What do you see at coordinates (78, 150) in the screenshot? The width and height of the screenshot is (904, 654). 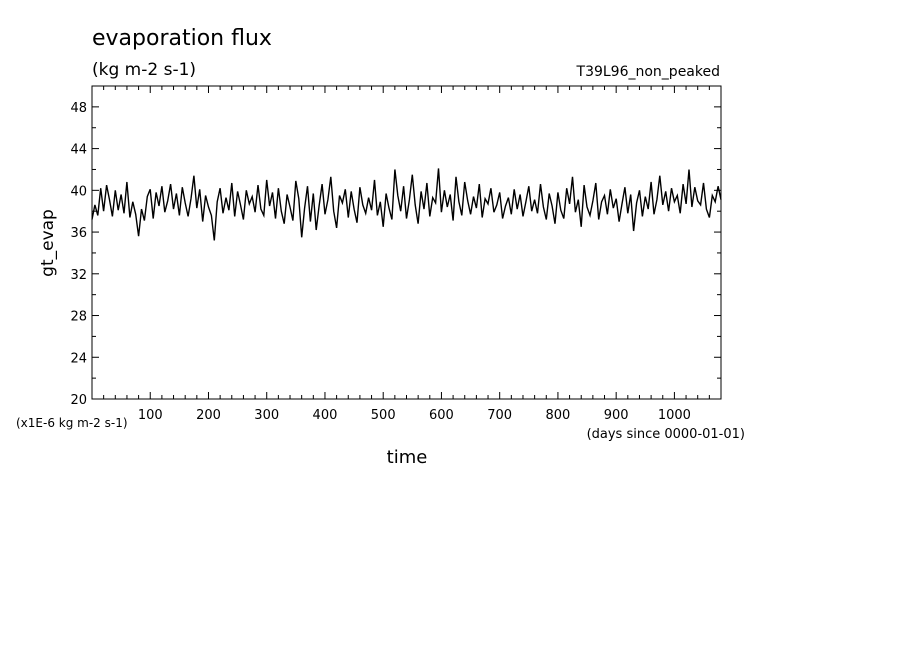 I see `y-tick-label: 44` at bounding box center [78, 150].